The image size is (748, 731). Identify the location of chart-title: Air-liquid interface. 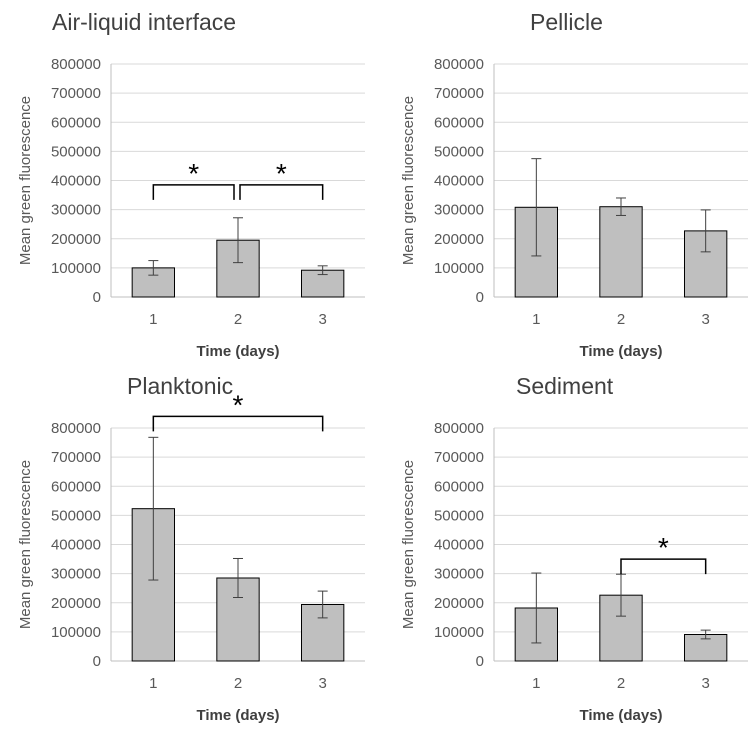
(144, 22).